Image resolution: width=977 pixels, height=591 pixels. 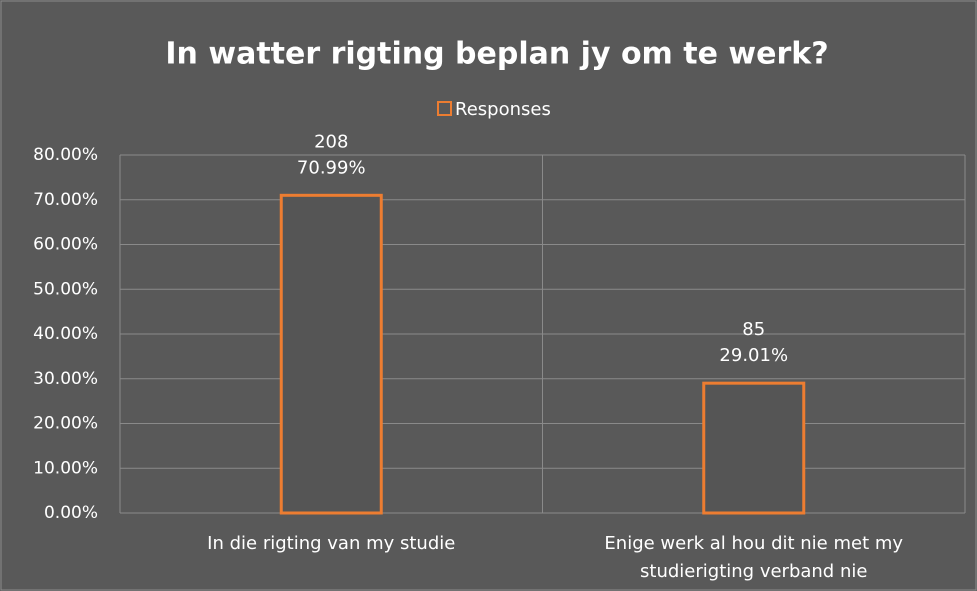 What do you see at coordinates (753, 355) in the screenshot?
I see `data-label: 29.01%` at bounding box center [753, 355].